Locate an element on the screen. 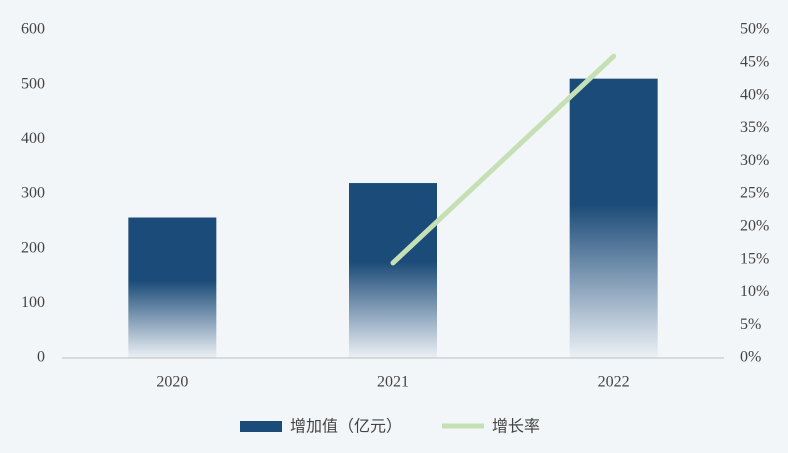 The image size is (788, 453). y-tick-label: 600 is located at coordinates (33, 29).